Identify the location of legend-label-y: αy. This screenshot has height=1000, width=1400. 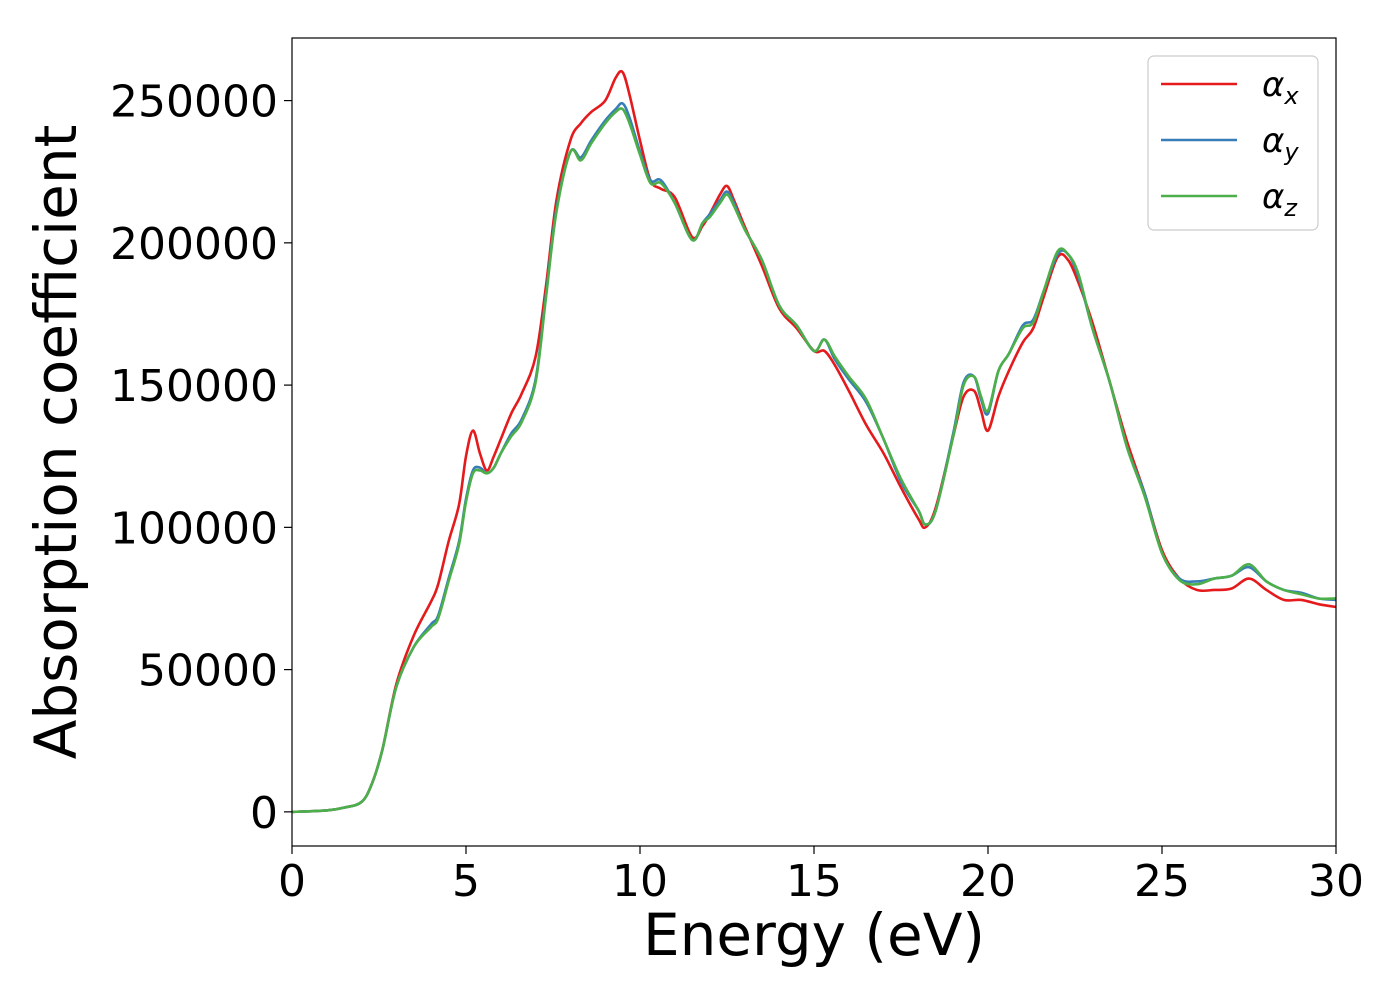
(1280, 143).